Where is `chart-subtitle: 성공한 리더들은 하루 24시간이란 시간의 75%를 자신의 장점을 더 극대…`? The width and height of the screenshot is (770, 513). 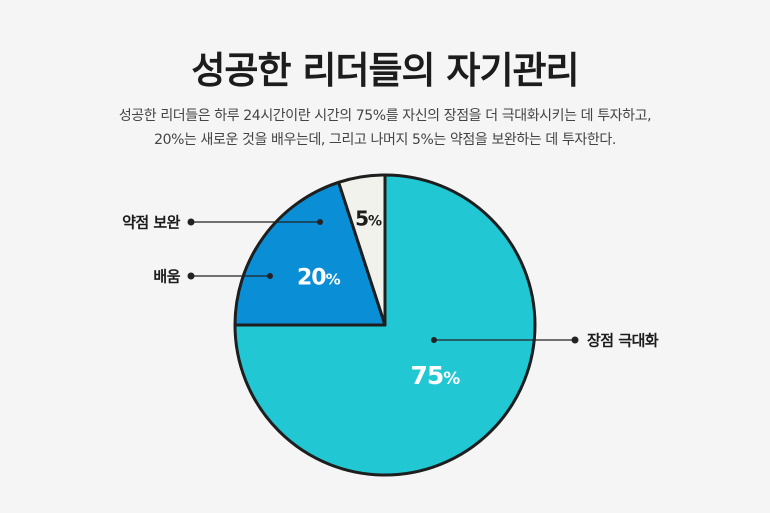
chart-subtitle: 성공한 리더들은 하루 24시간이란 시간의 75%를 자신의 장점을 더 극대… is located at coordinates (385, 128).